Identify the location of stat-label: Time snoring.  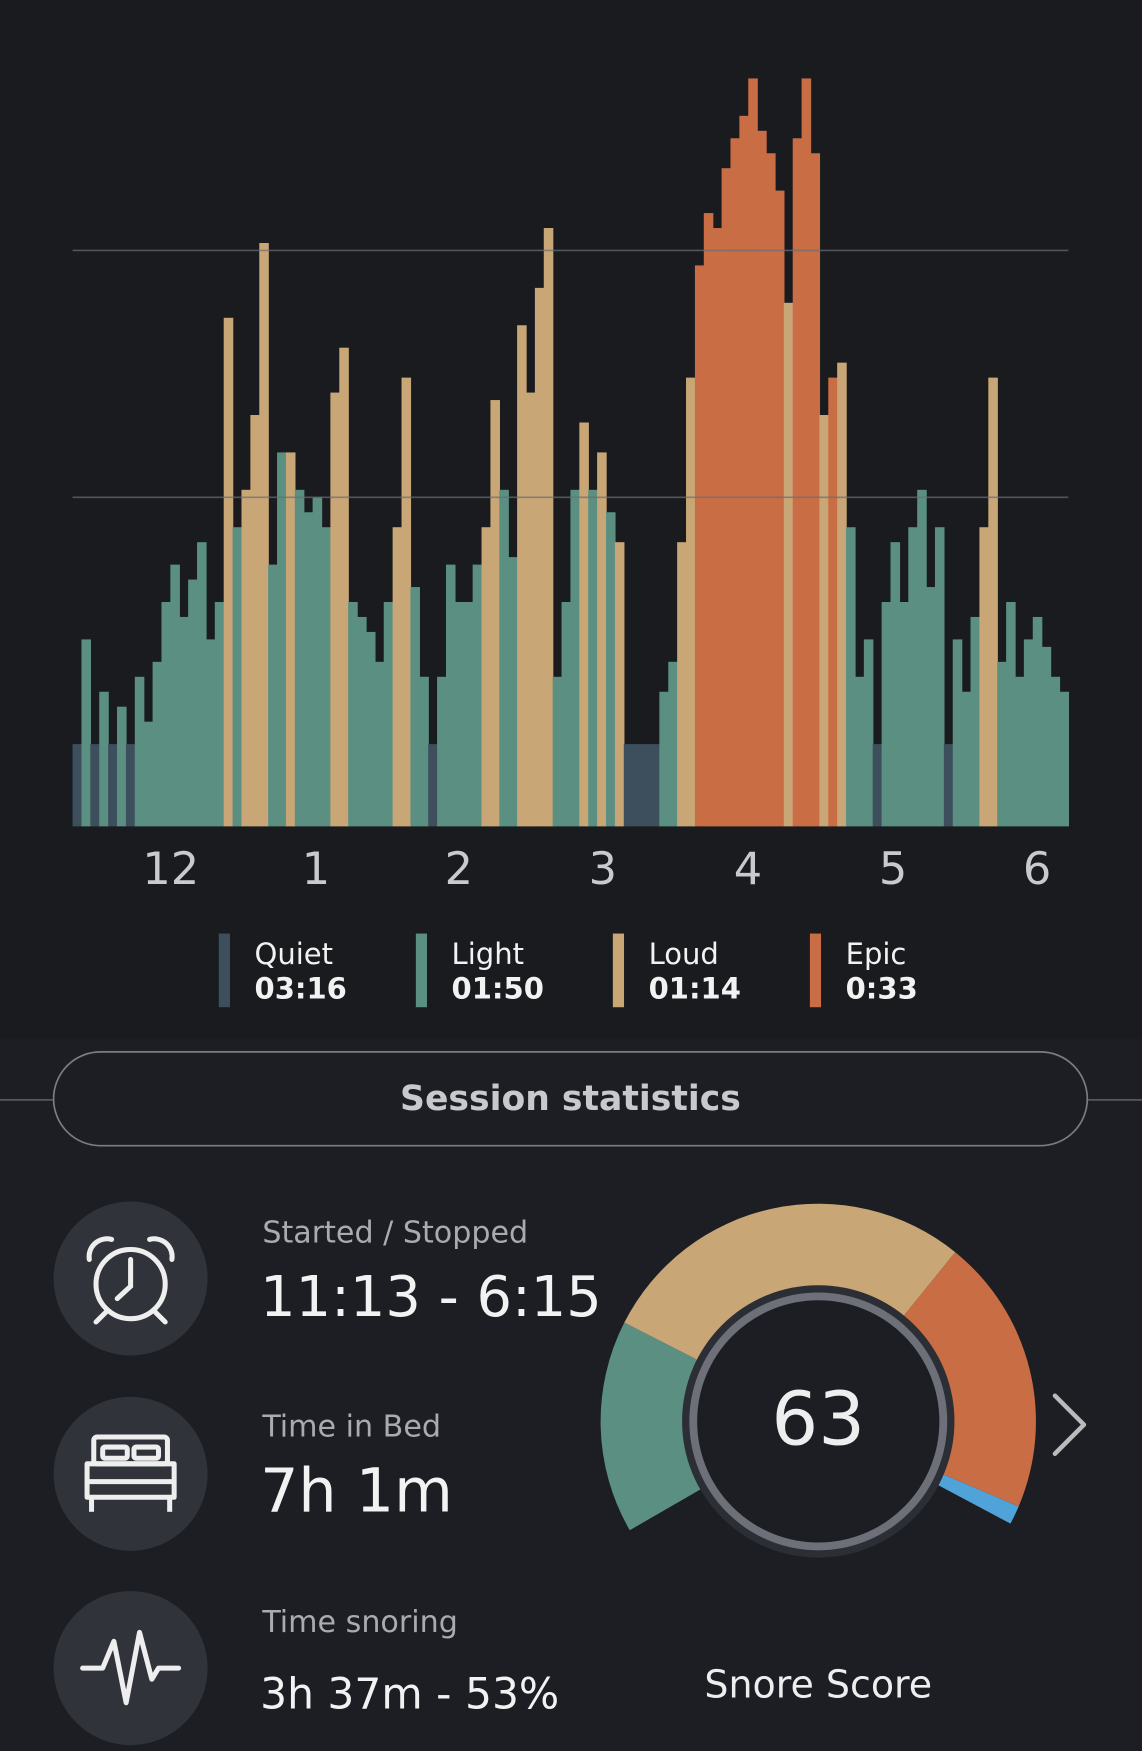
(359, 1622).